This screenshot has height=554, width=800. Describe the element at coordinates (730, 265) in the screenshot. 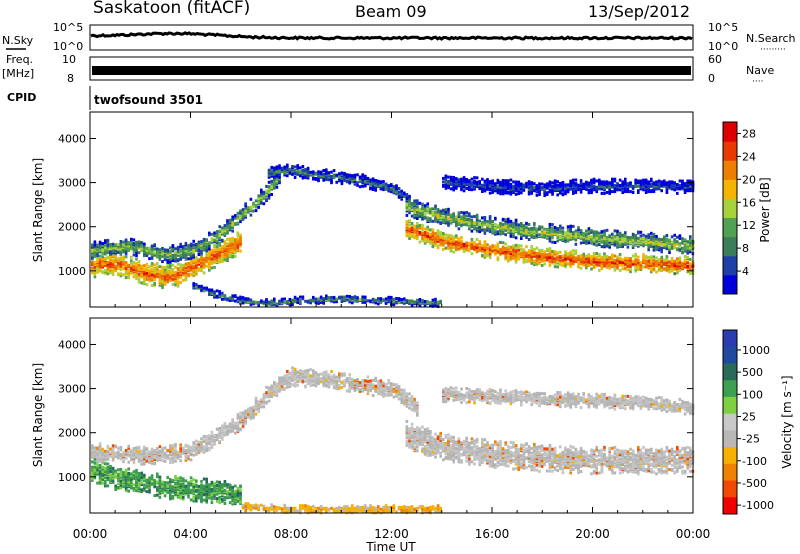

I see `power-colorbar-swatch` at that location.